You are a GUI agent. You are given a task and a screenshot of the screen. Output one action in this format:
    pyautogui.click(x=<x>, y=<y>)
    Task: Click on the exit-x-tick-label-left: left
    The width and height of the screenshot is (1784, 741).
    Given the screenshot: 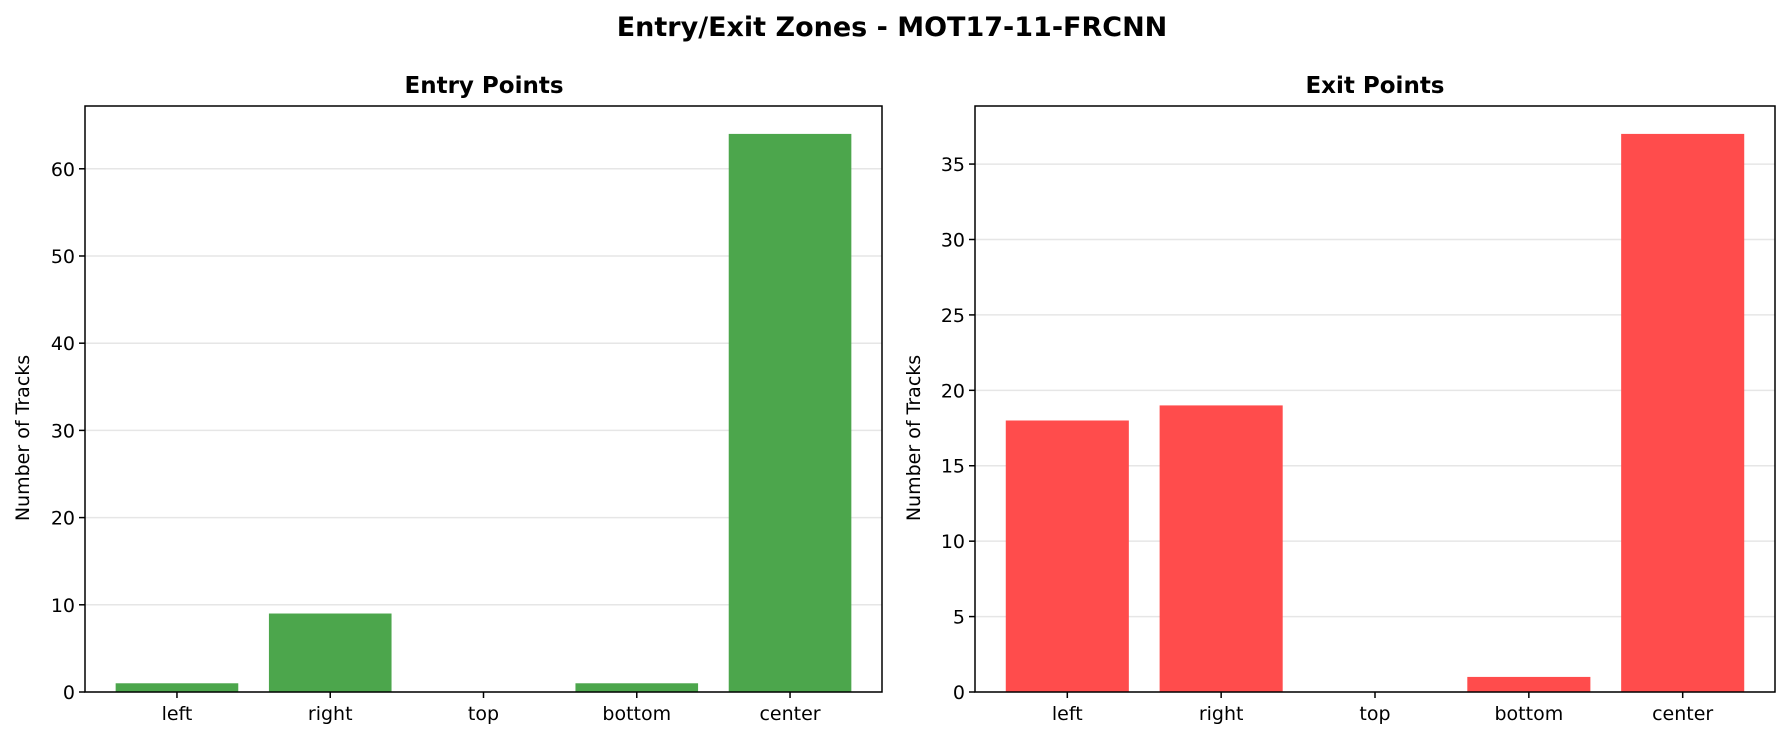 What is the action you would take?
    pyautogui.click(x=1067, y=714)
    